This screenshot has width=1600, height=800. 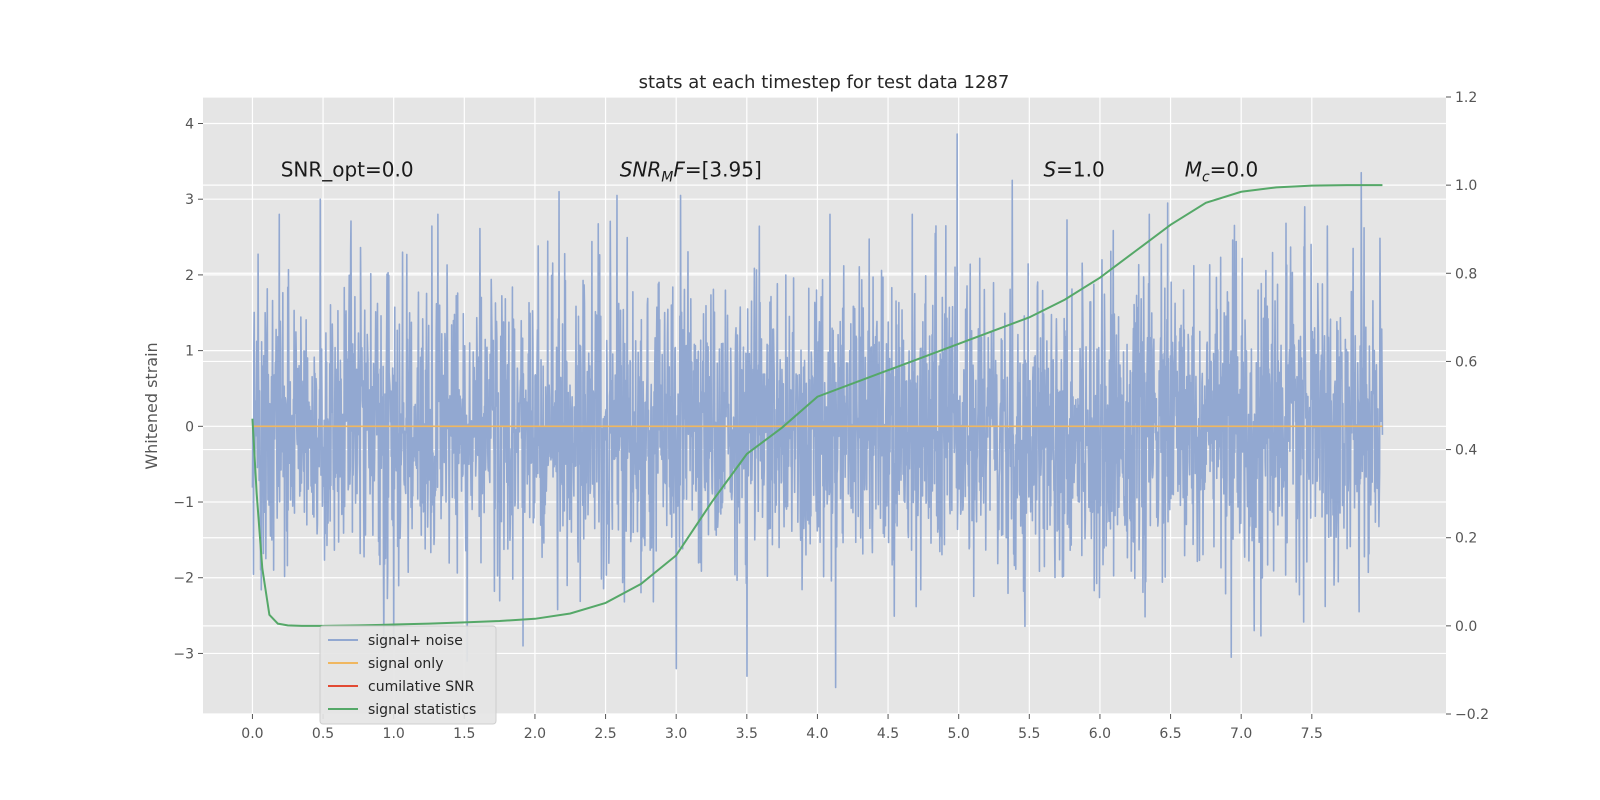 I want to click on y-tick-label: 2, so click(x=189, y=276).